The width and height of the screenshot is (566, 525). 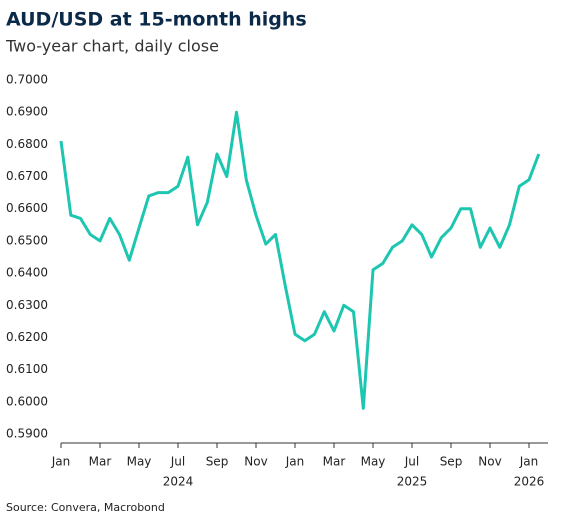 What do you see at coordinates (27, 176) in the screenshot?
I see `y-tick-label: 0.6700` at bounding box center [27, 176].